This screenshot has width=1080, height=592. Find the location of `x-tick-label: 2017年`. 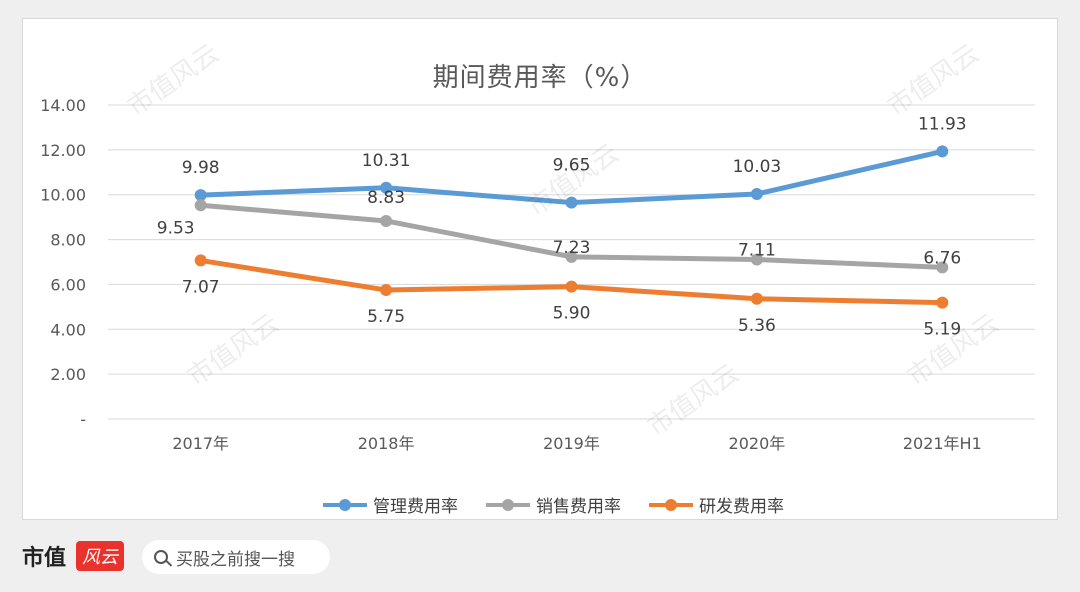

x-tick-label: 2017年 is located at coordinates (200, 443).